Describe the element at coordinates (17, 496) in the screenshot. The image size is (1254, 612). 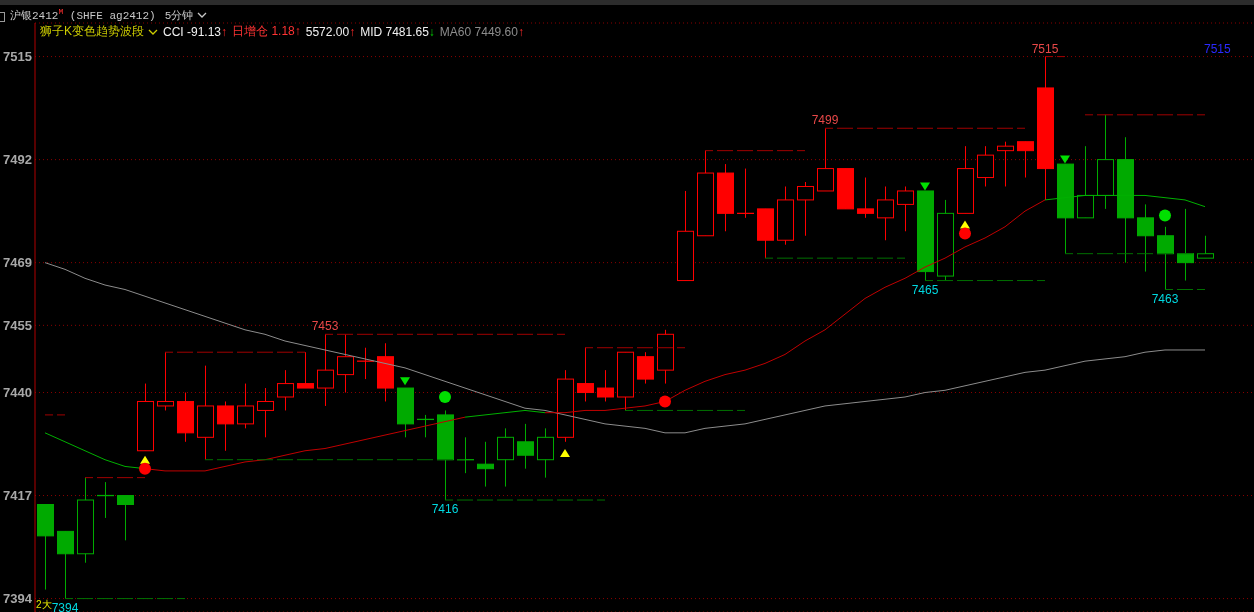
I see `y-tick-label: 7417` at that location.